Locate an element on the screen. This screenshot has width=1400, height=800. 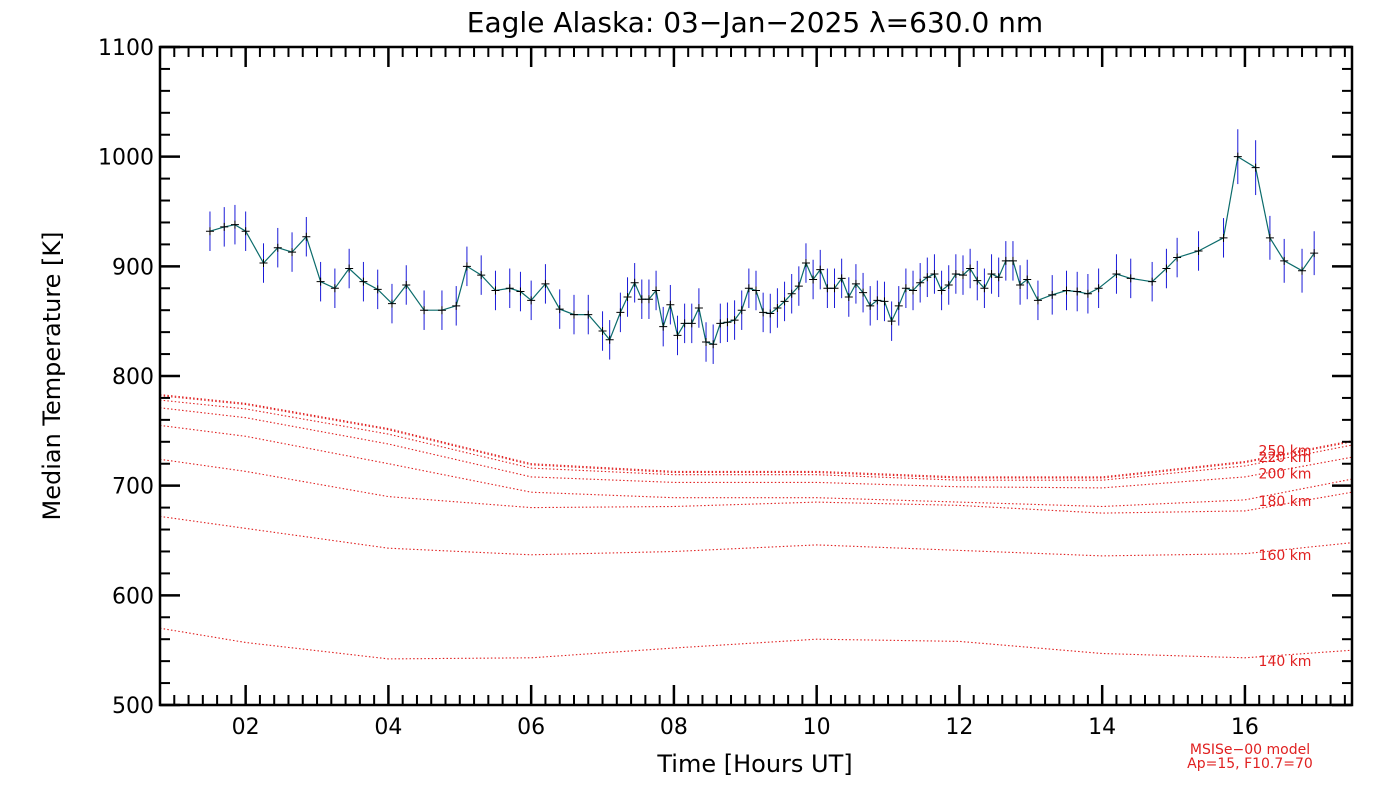
y-tick-label: 900 is located at coordinates (133, 267).